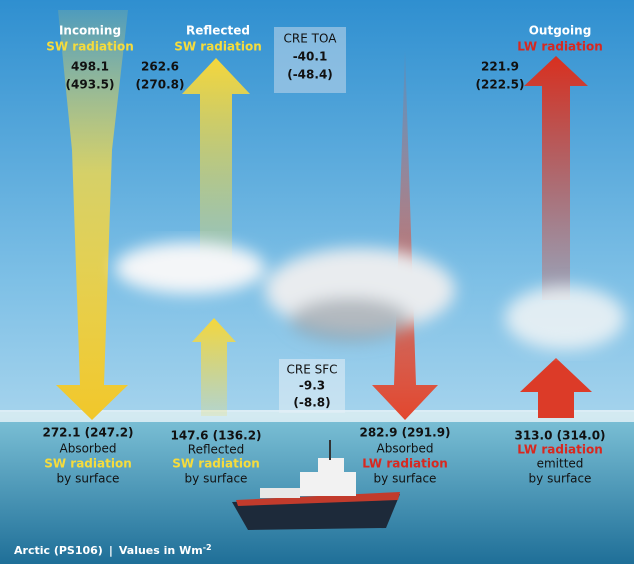  Describe the element at coordinates (92, 215) in the screenshot. I see `incoming-sw-arrow` at that location.